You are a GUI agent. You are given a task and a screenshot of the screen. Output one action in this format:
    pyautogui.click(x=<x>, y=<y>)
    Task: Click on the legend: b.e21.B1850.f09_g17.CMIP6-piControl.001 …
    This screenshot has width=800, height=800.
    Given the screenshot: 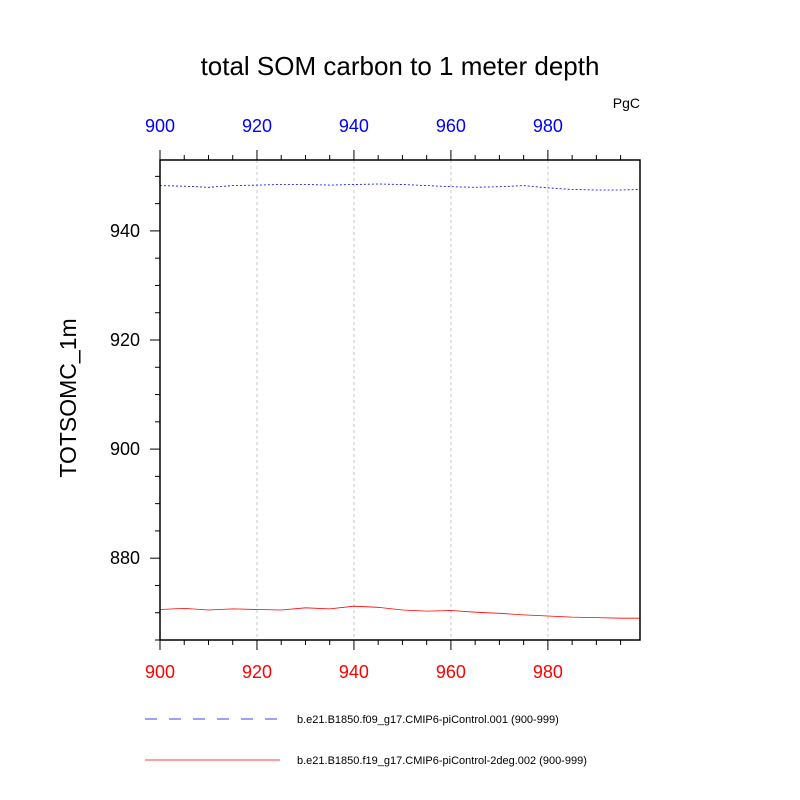 What is the action you would take?
    pyautogui.click(x=366, y=740)
    